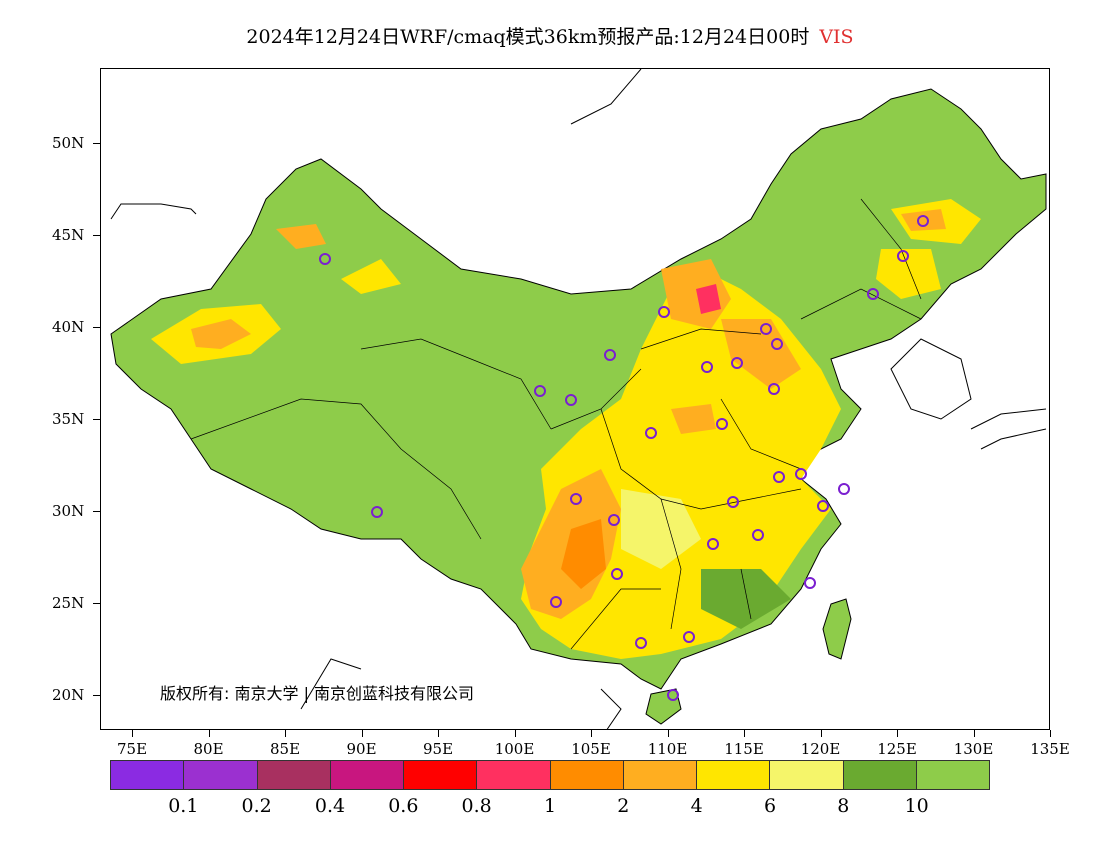 This screenshot has height=850, width=1100. I want to click on colorbar-tick-label: 0.2, so click(256, 806).